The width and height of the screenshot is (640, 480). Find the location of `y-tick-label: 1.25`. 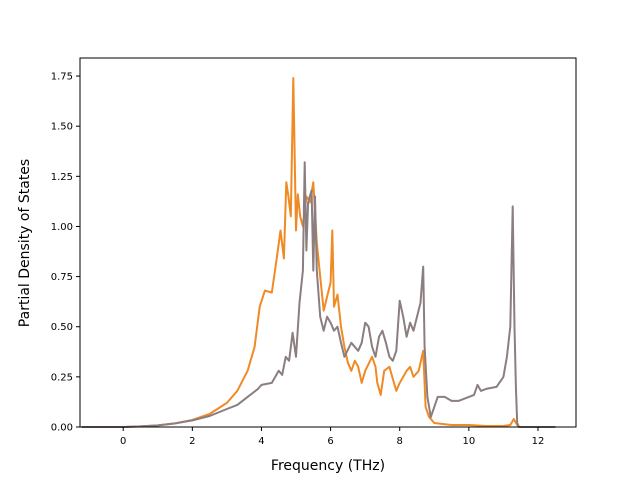

y-tick-label: 1.25 is located at coordinates (62, 177).